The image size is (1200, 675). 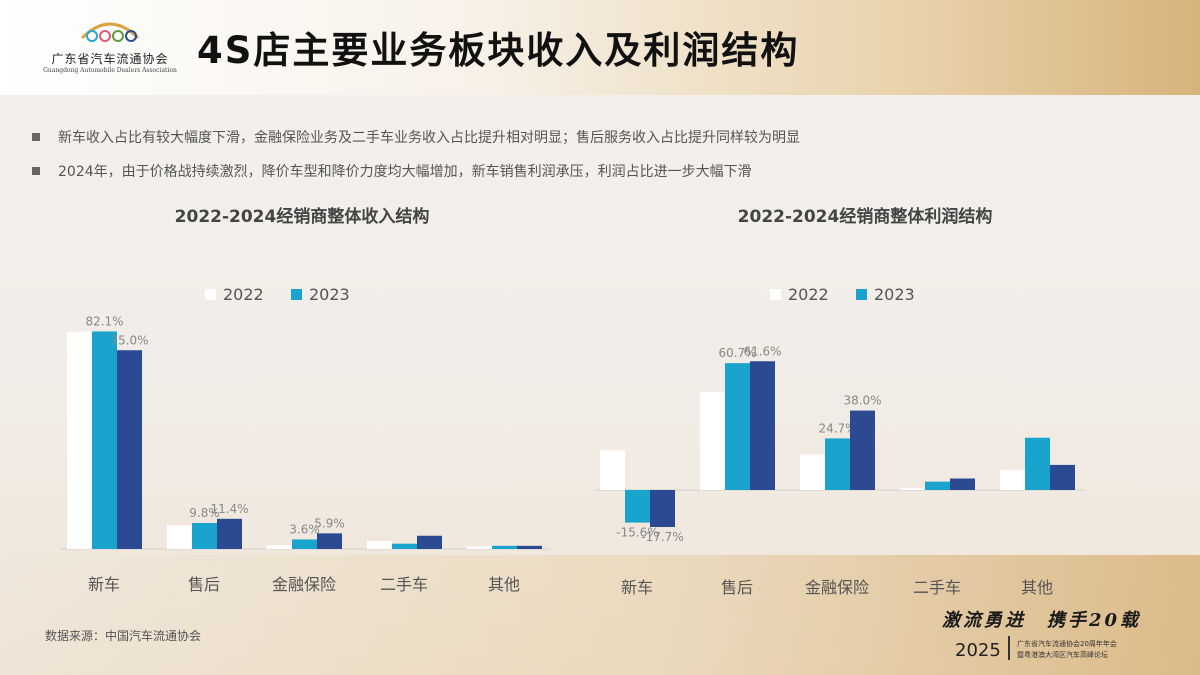 What do you see at coordinates (1067, 644) in the screenshot?
I see `event-name: 广东省汽车流通协会20周年年会` at bounding box center [1067, 644].